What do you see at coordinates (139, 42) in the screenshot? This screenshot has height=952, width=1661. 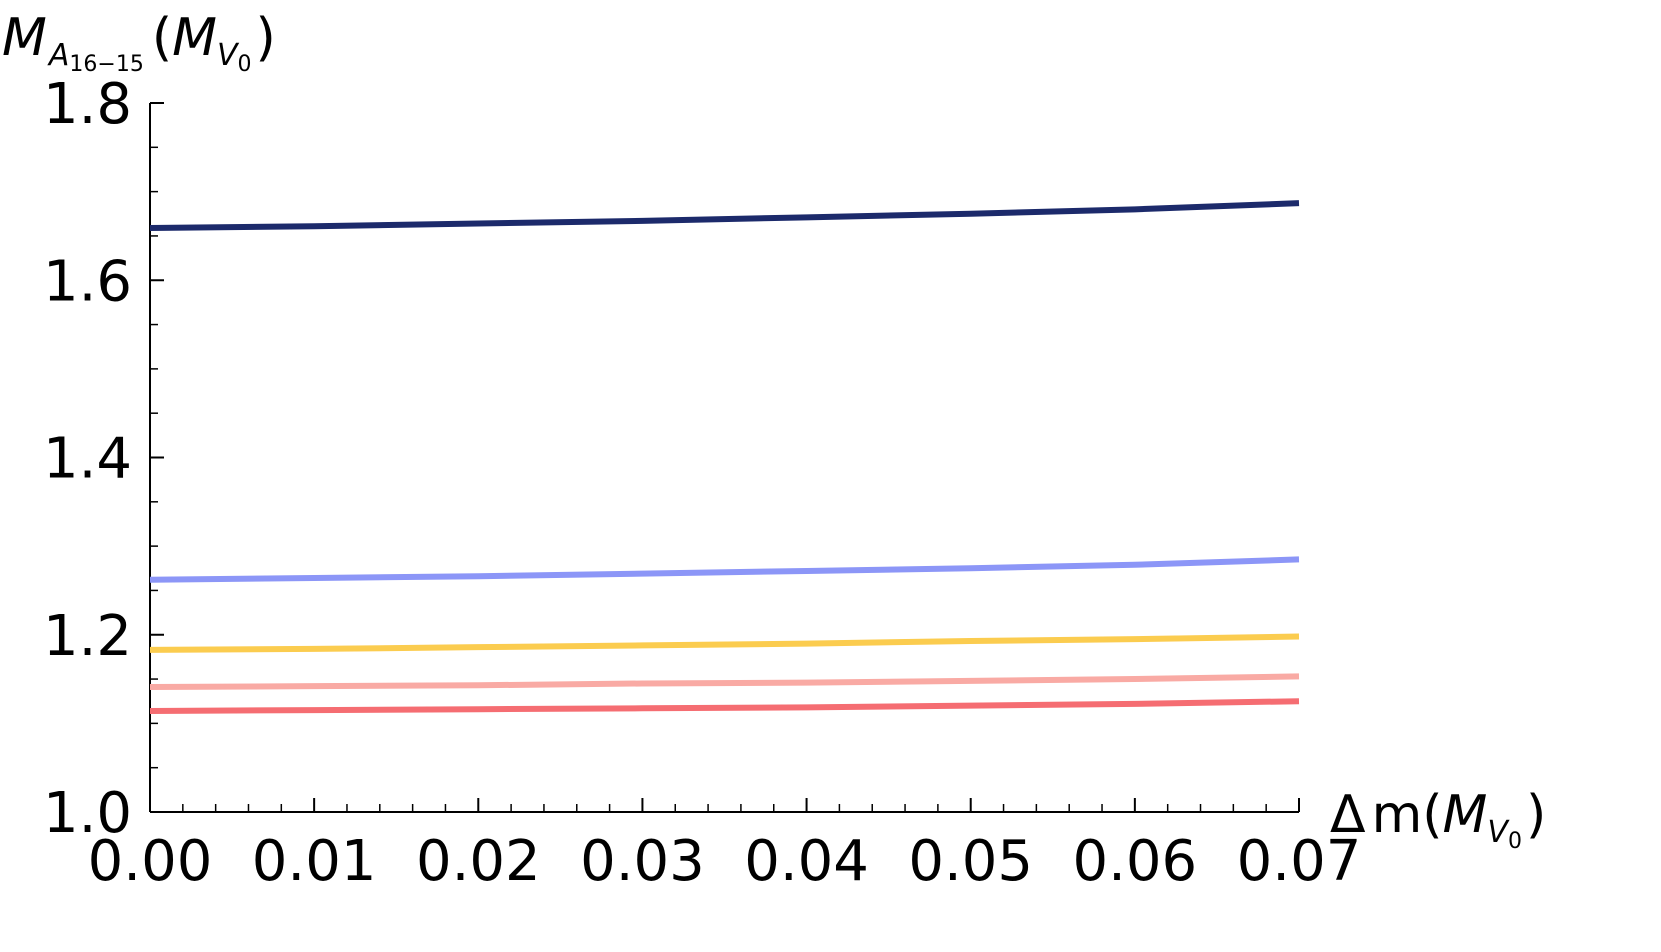 I see `y-axis-title: MA16−15 (MV0)` at bounding box center [139, 42].